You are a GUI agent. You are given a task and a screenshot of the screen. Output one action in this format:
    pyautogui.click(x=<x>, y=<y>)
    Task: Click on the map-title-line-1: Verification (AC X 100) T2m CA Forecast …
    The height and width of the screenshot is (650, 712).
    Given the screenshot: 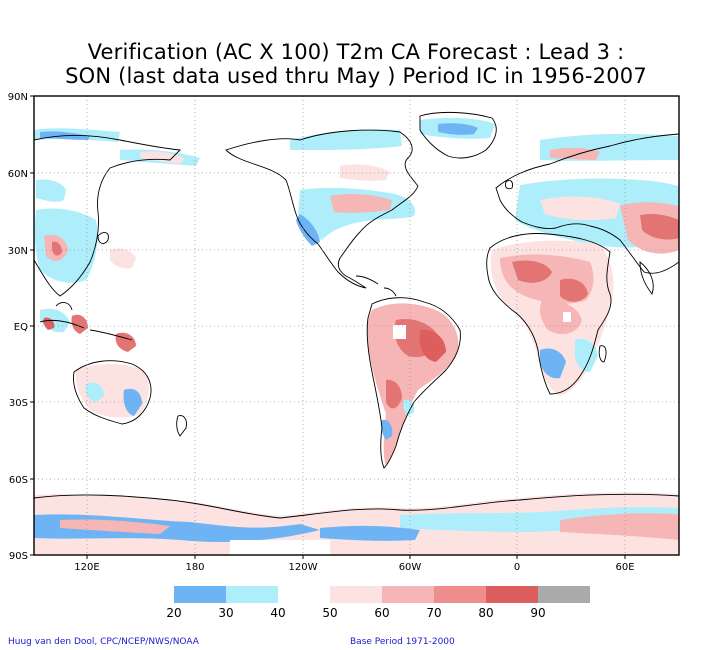 What is the action you would take?
    pyautogui.click(x=356, y=52)
    